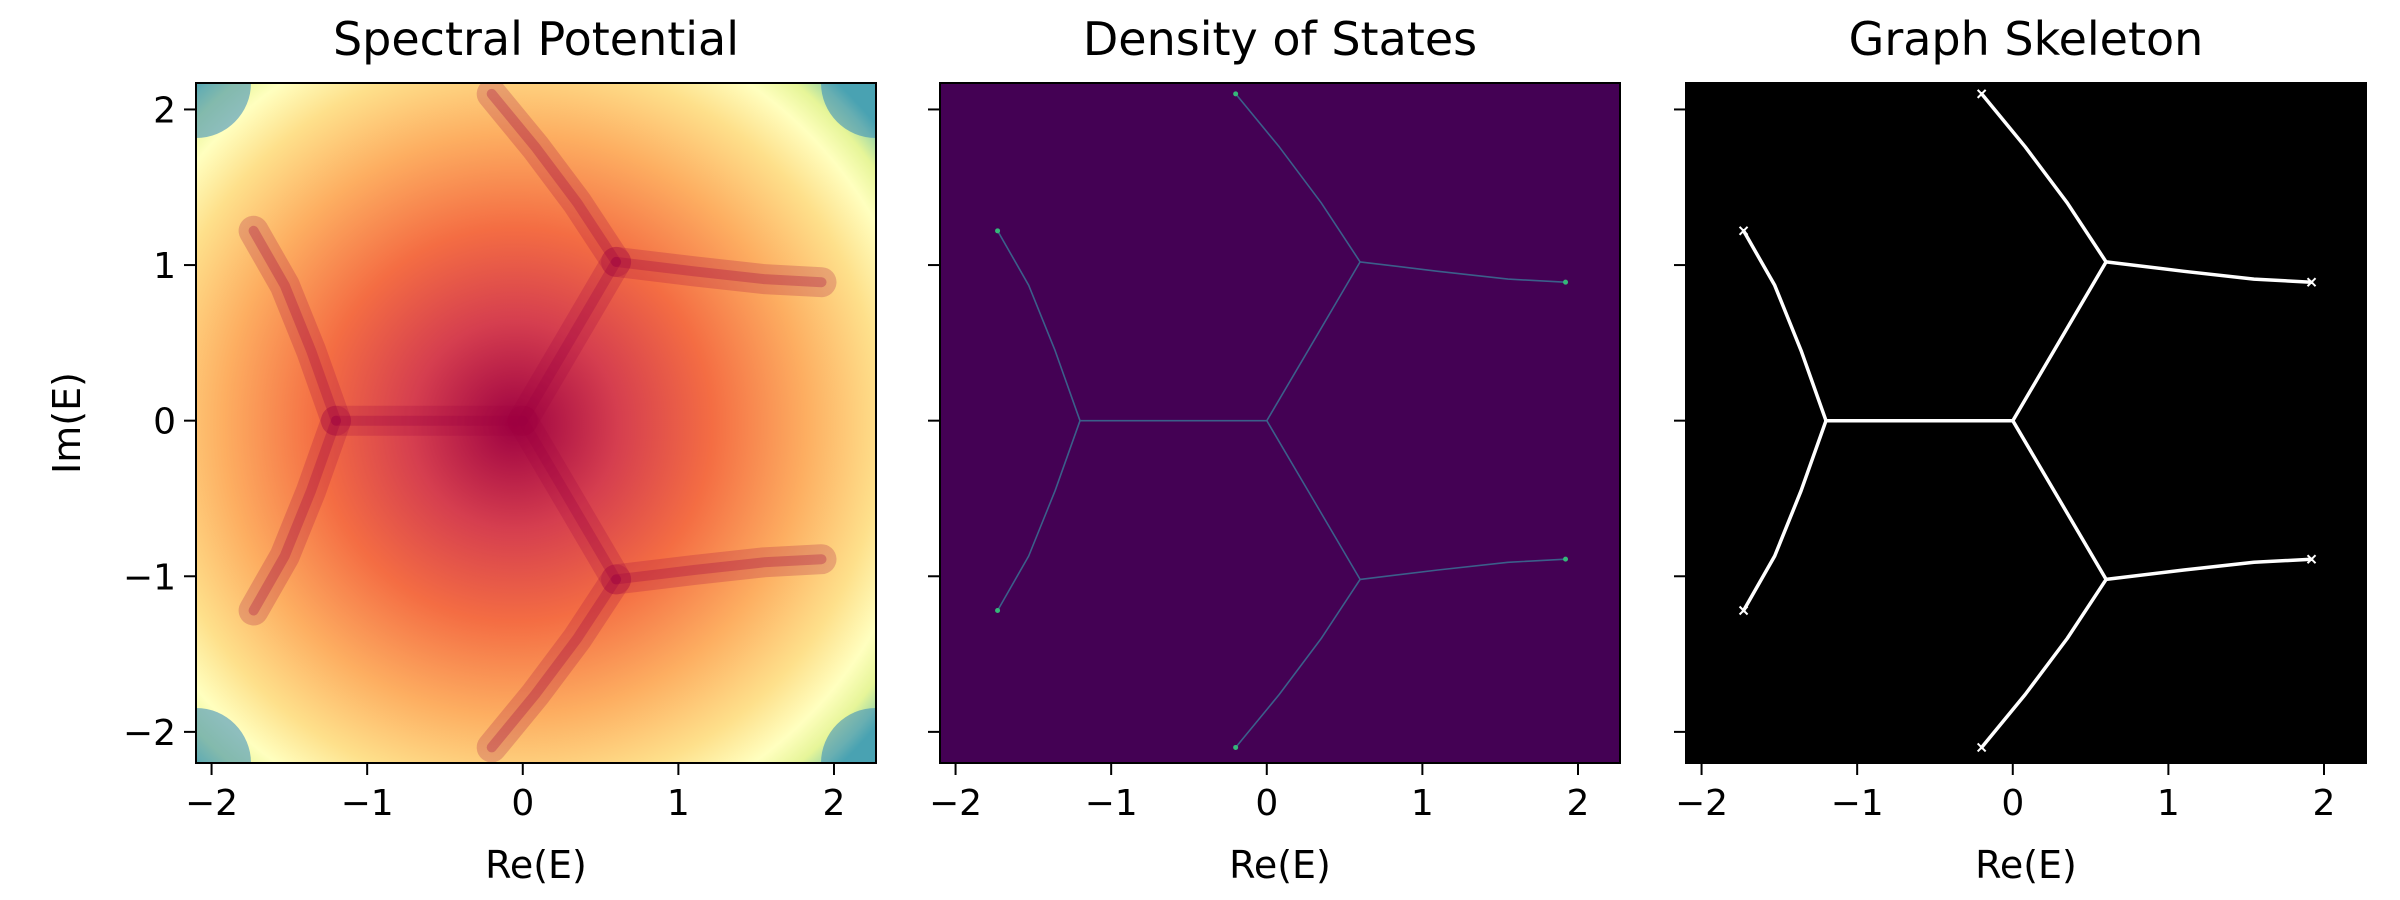  What do you see at coordinates (1280, 39) in the screenshot?
I see `chart-title: Density of States` at bounding box center [1280, 39].